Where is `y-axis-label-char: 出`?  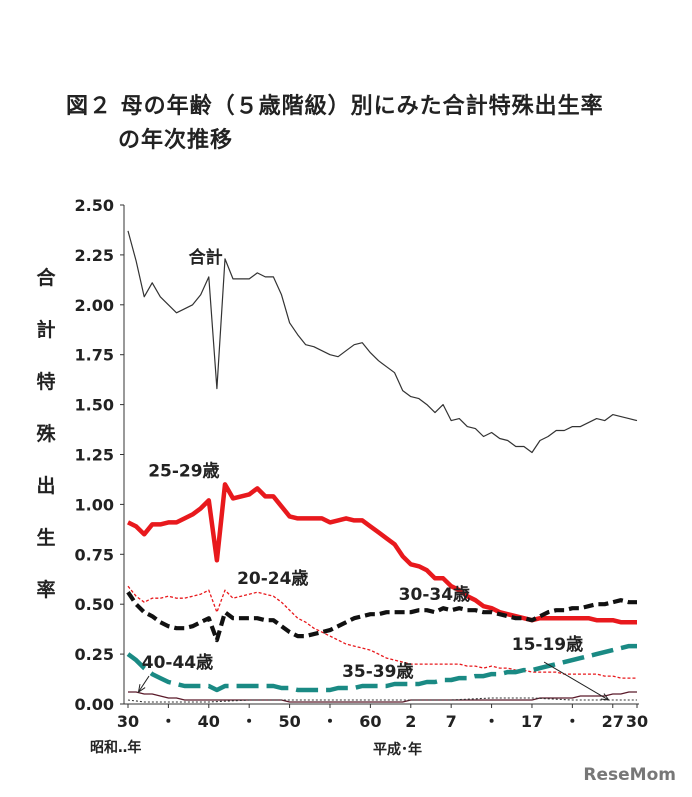 y-axis-label-char: 出 is located at coordinates (46, 486).